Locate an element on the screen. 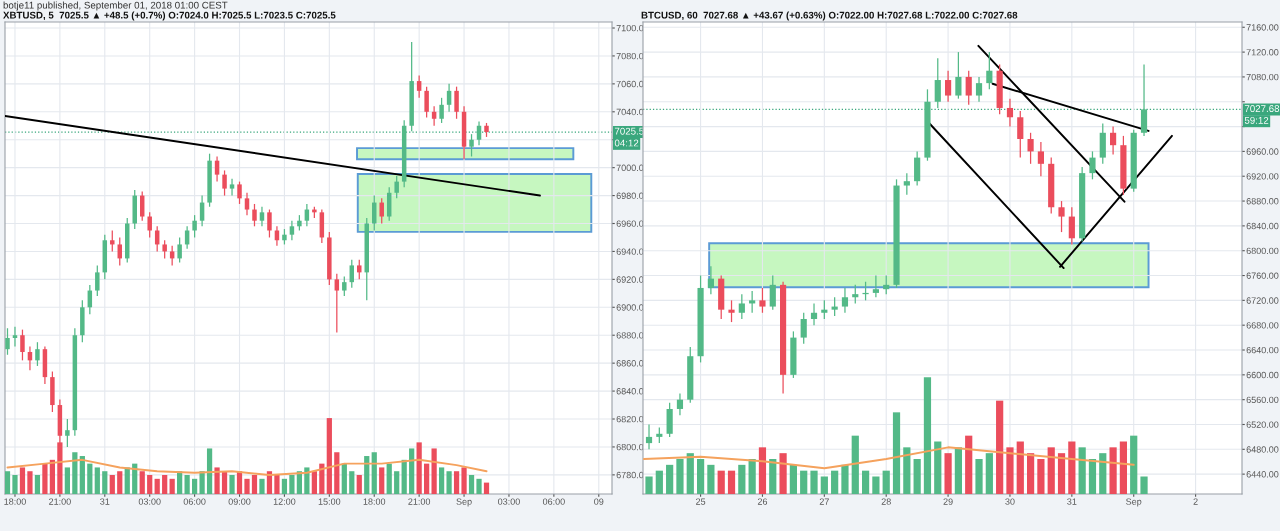 The width and height of the screenshot is (1280, 531). y-tick-label: 6440.00 is located at coordinates (1262, 474).